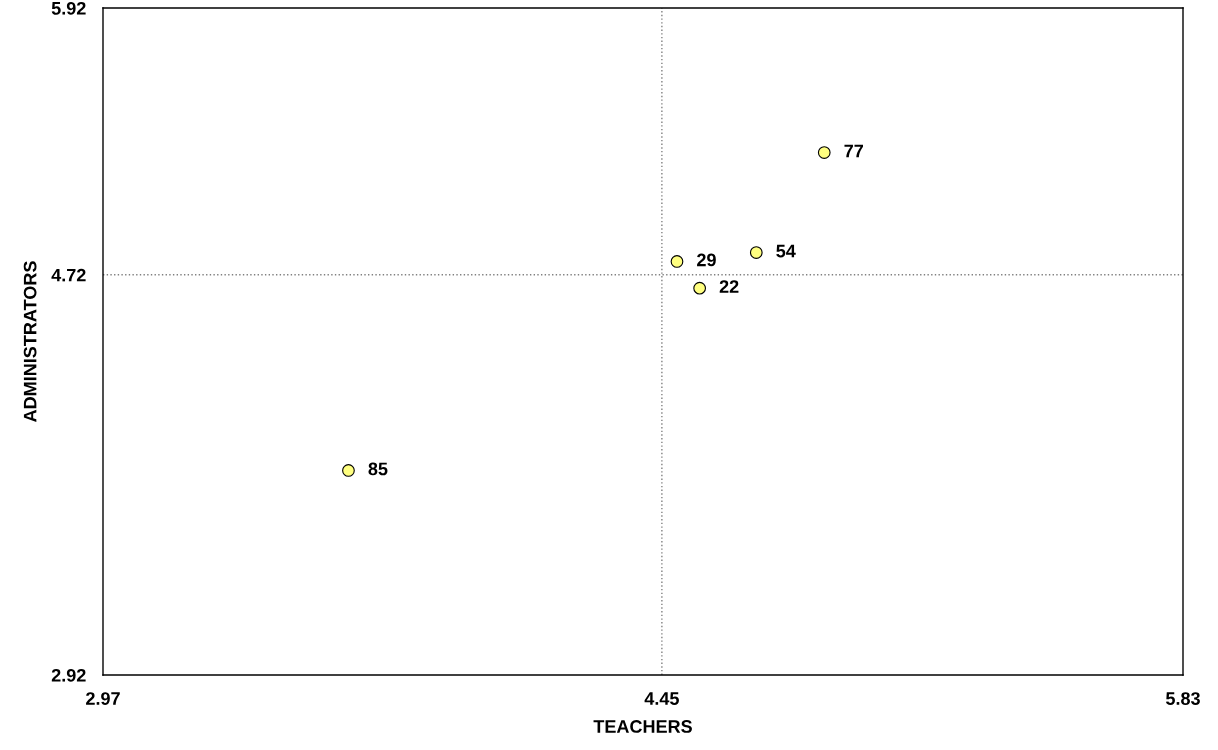  Describe the element at coordinates (68, 8) in the screenshot. I see `y-tick-label: 5.92` at that location.